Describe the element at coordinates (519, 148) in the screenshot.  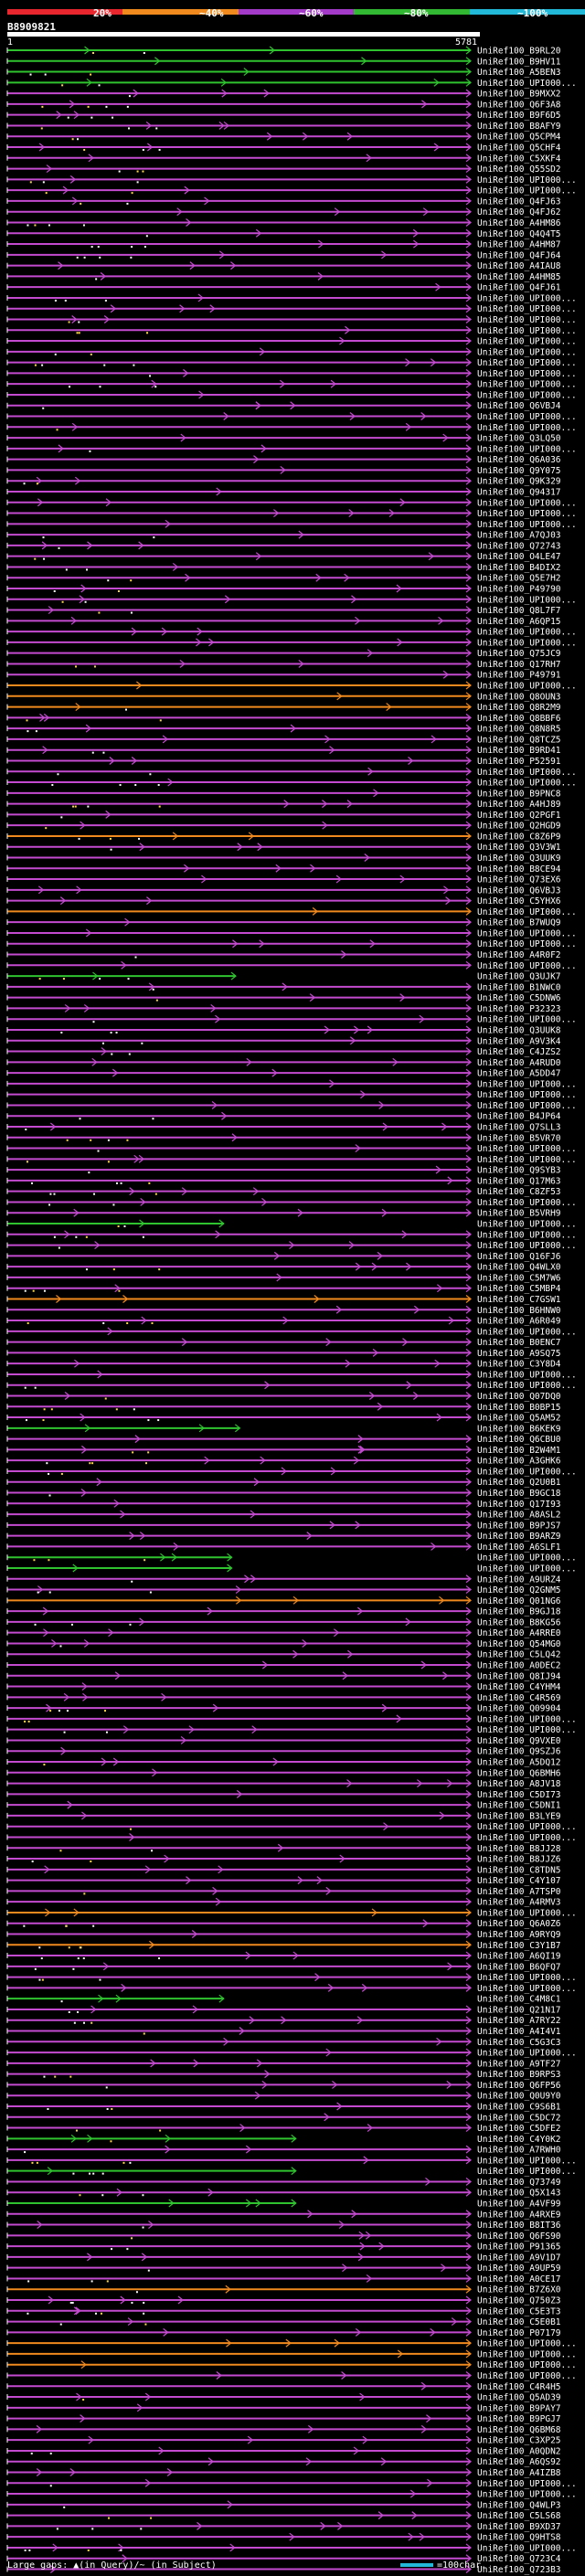
I see `hit-id-label: UniRef100_Q5CHF4` at that location.